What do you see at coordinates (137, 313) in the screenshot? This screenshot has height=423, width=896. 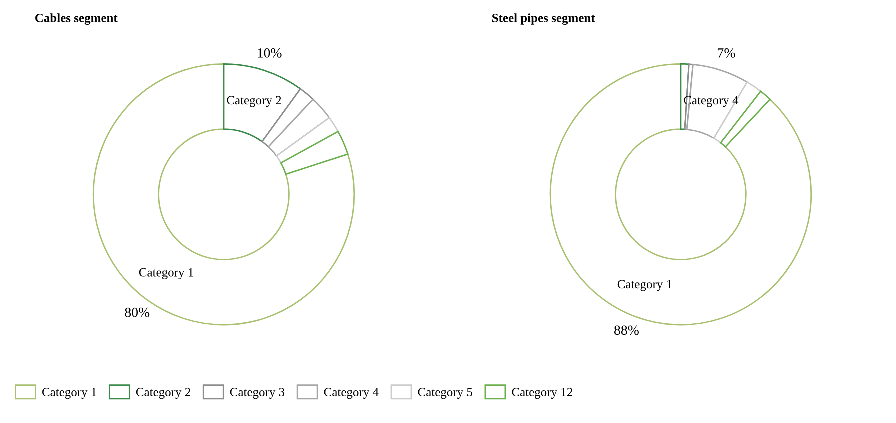 I see `data-label: 80%` at bounding box center [137, 313].